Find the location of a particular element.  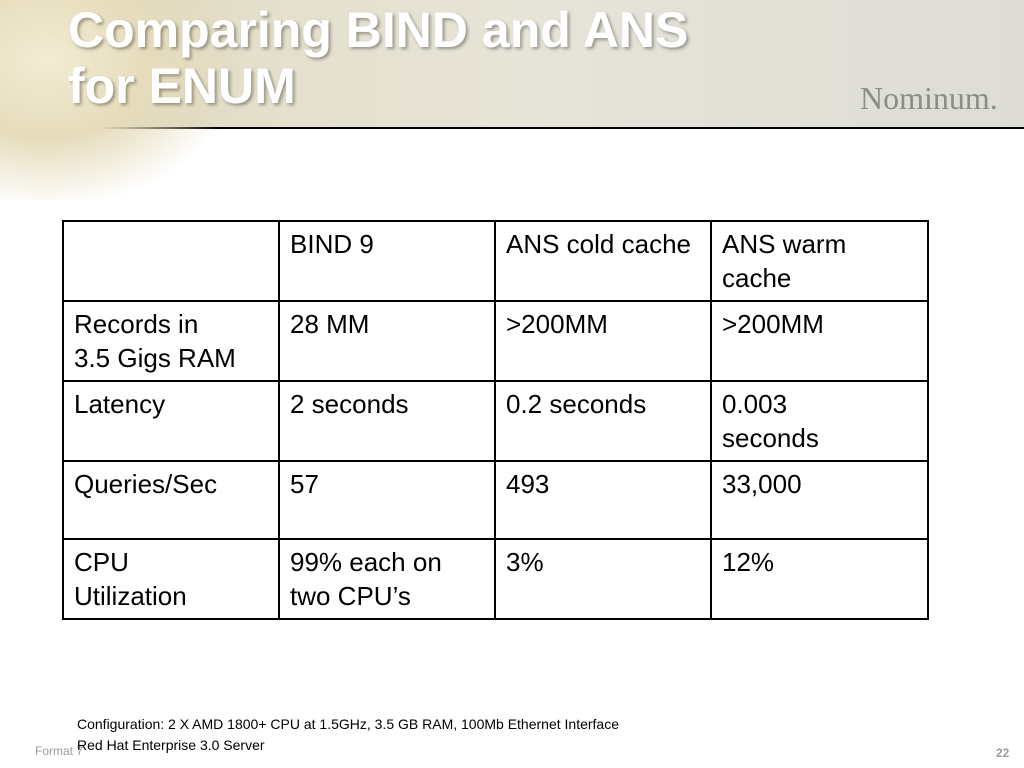

table-cell: 493 is located at coordinates (603, 500).